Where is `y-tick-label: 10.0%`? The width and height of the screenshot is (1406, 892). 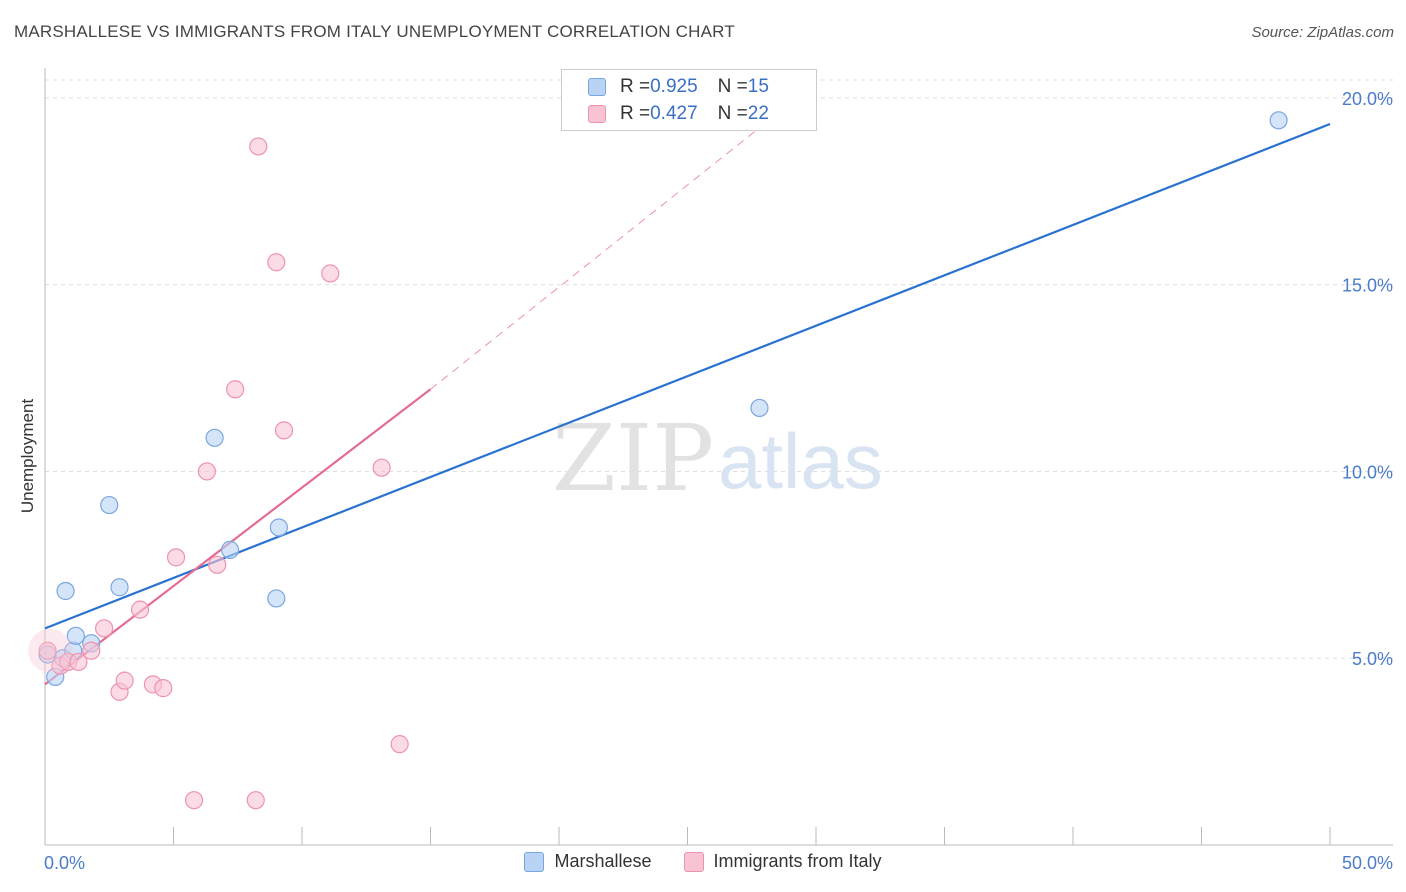 y-tick-label: 10.0% is located at coordinates (1367, 472).